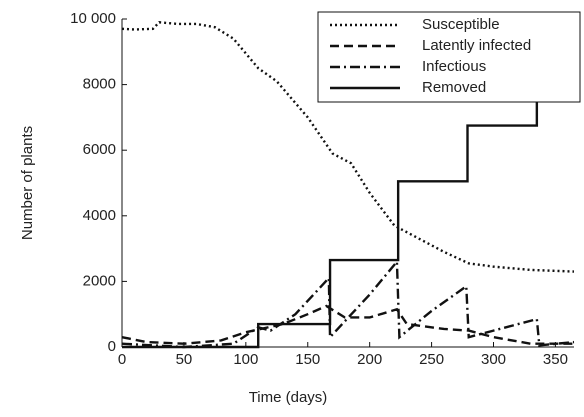  Describe the element at coordinates (307, 359) in the screenshot. I see `x-tick-label: 150` at that location.